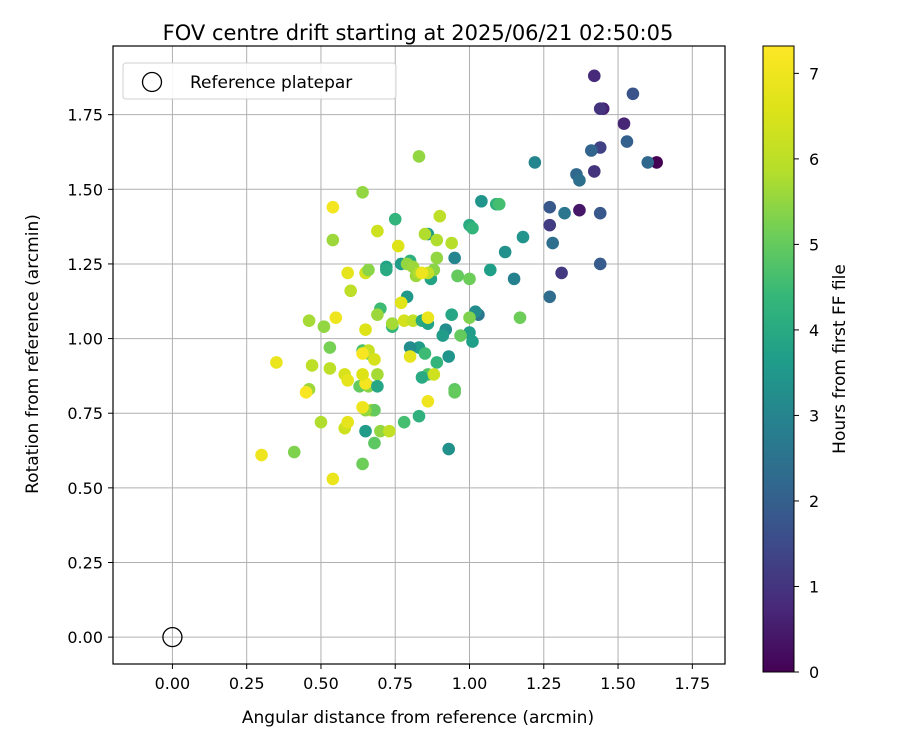 The width and height of the screenshot is (900, 750). I want to click on x-tick-label: 0.00, so click(173, 683).